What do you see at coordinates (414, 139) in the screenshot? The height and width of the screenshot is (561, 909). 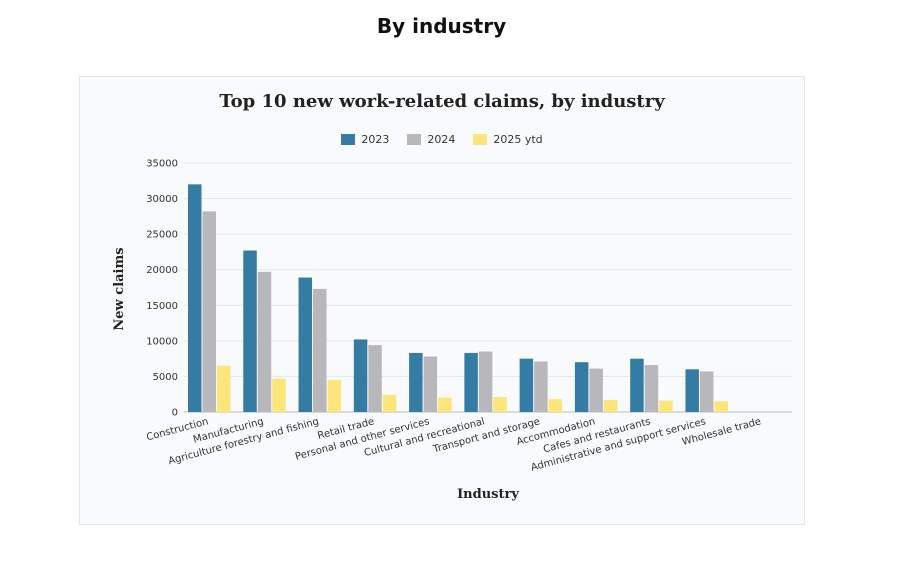 I see `legend-swatch-2024` at bounding box center [414, 139].